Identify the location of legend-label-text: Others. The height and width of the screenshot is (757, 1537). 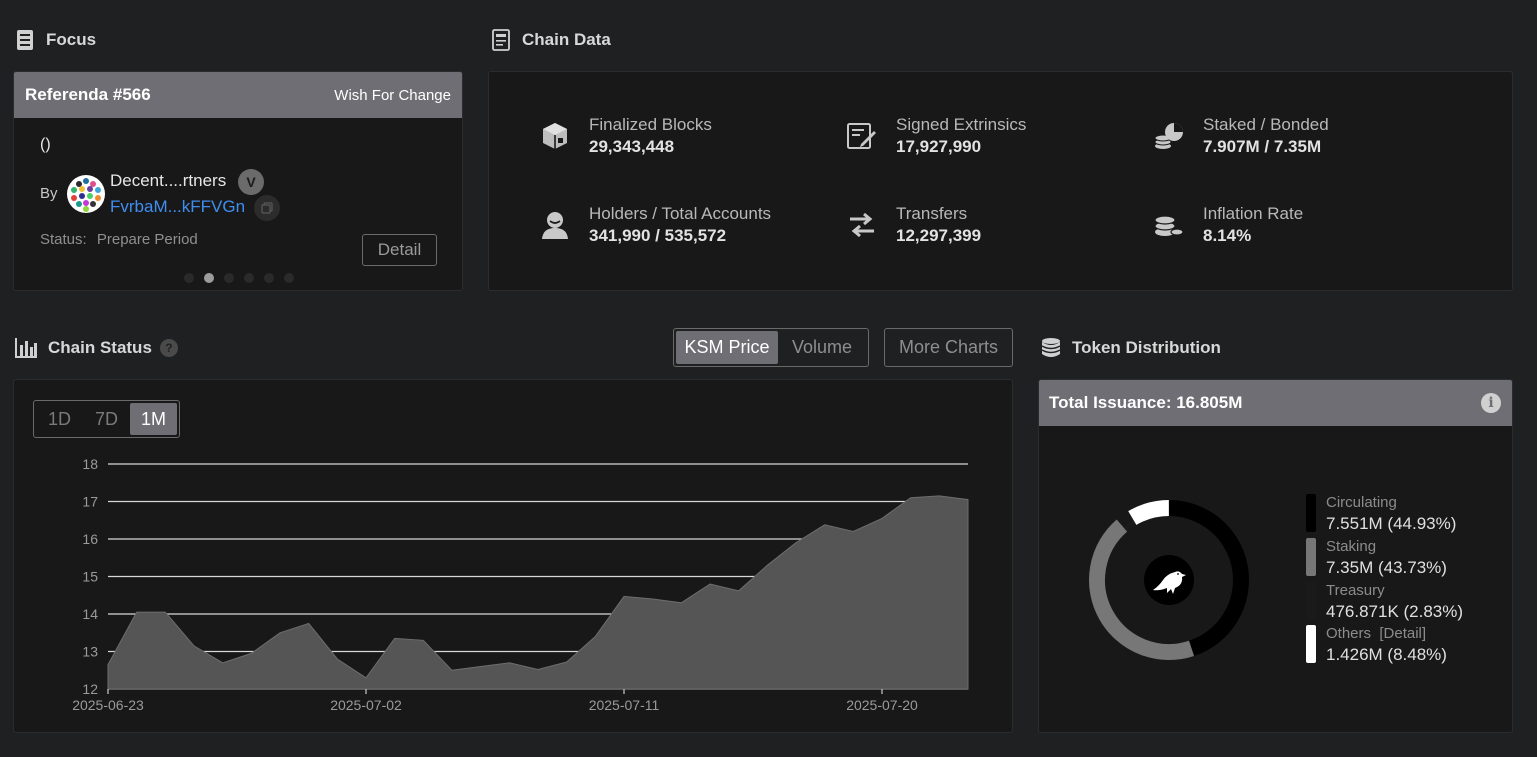
(1349, 633).